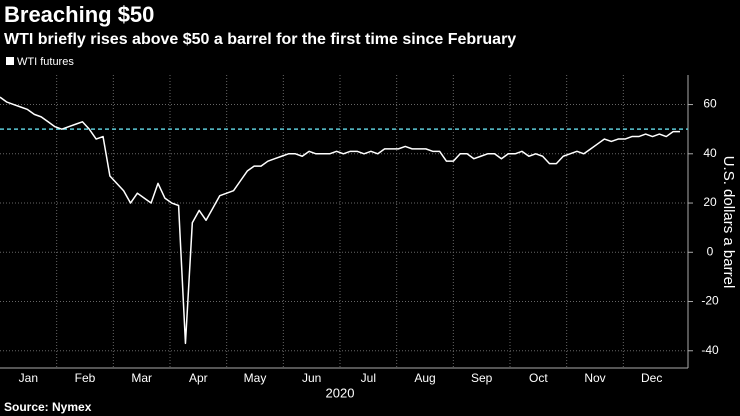 The image size is (740, 416). Describe the element at coordinates (710, 104) in the screenshot. I see `y-tick-label: 60` at that location.